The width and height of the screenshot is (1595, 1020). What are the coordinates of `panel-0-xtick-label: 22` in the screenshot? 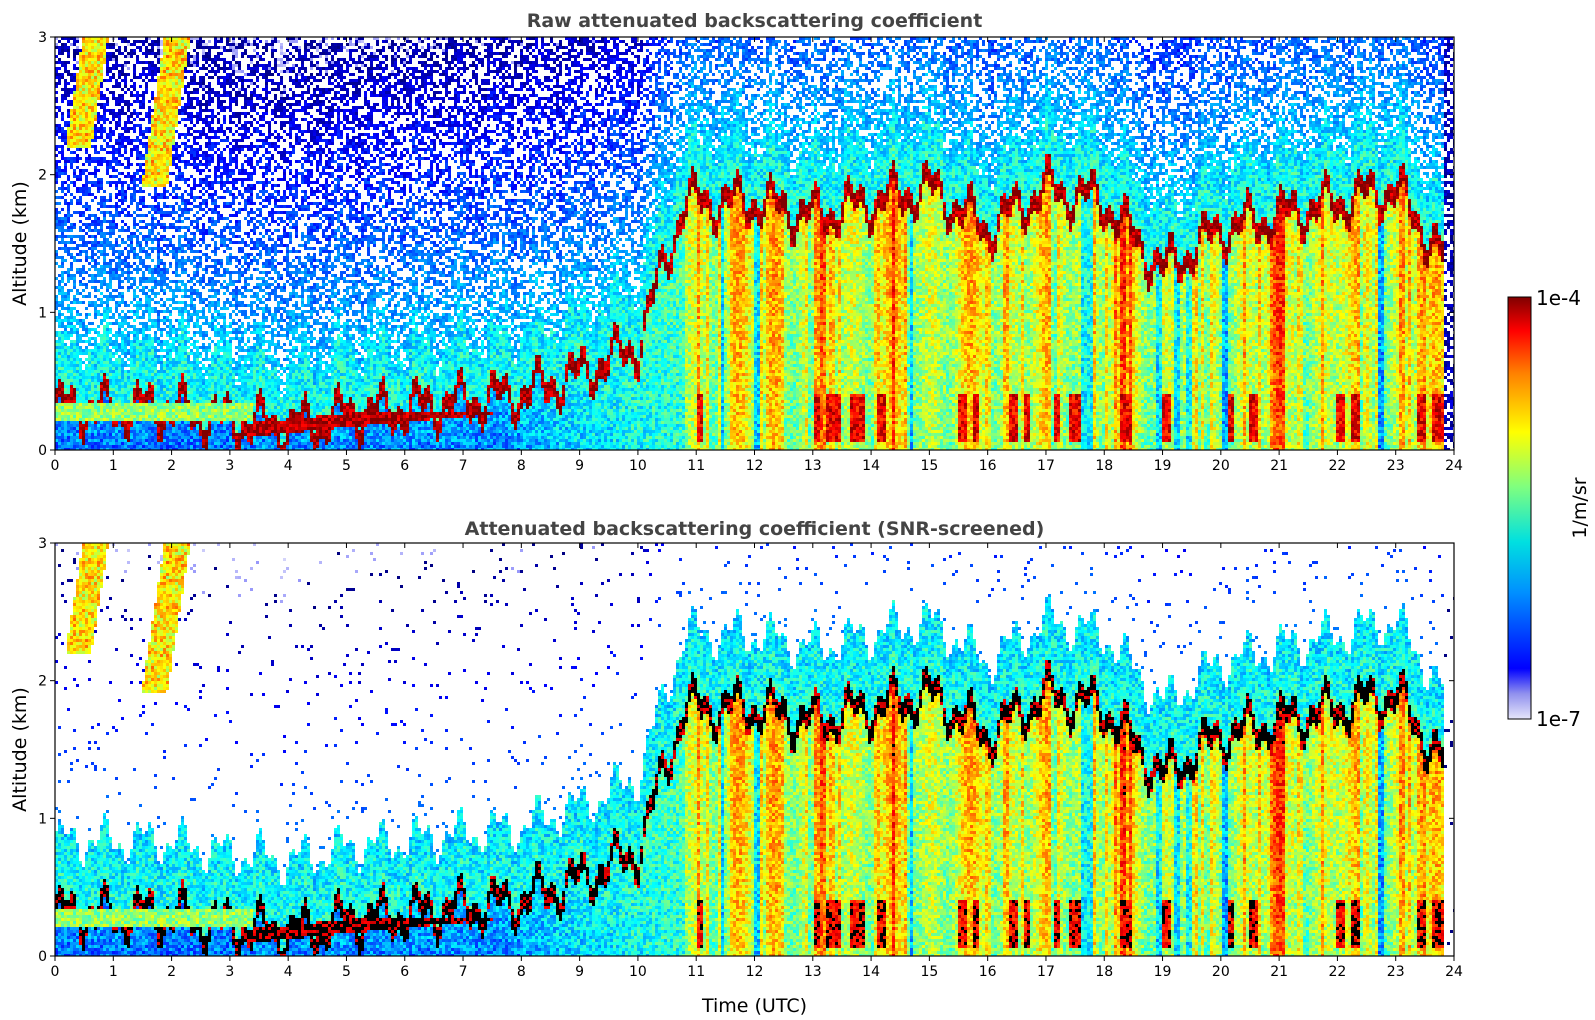 It's located at (1338, 466).